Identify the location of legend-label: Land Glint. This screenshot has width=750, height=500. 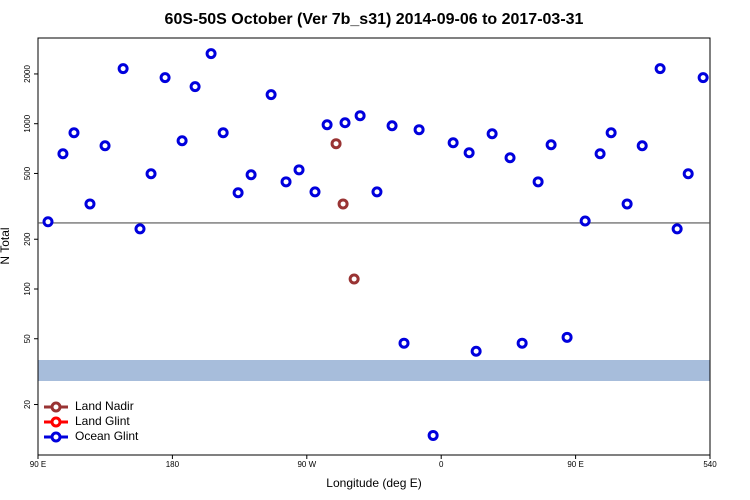
(102, 421).